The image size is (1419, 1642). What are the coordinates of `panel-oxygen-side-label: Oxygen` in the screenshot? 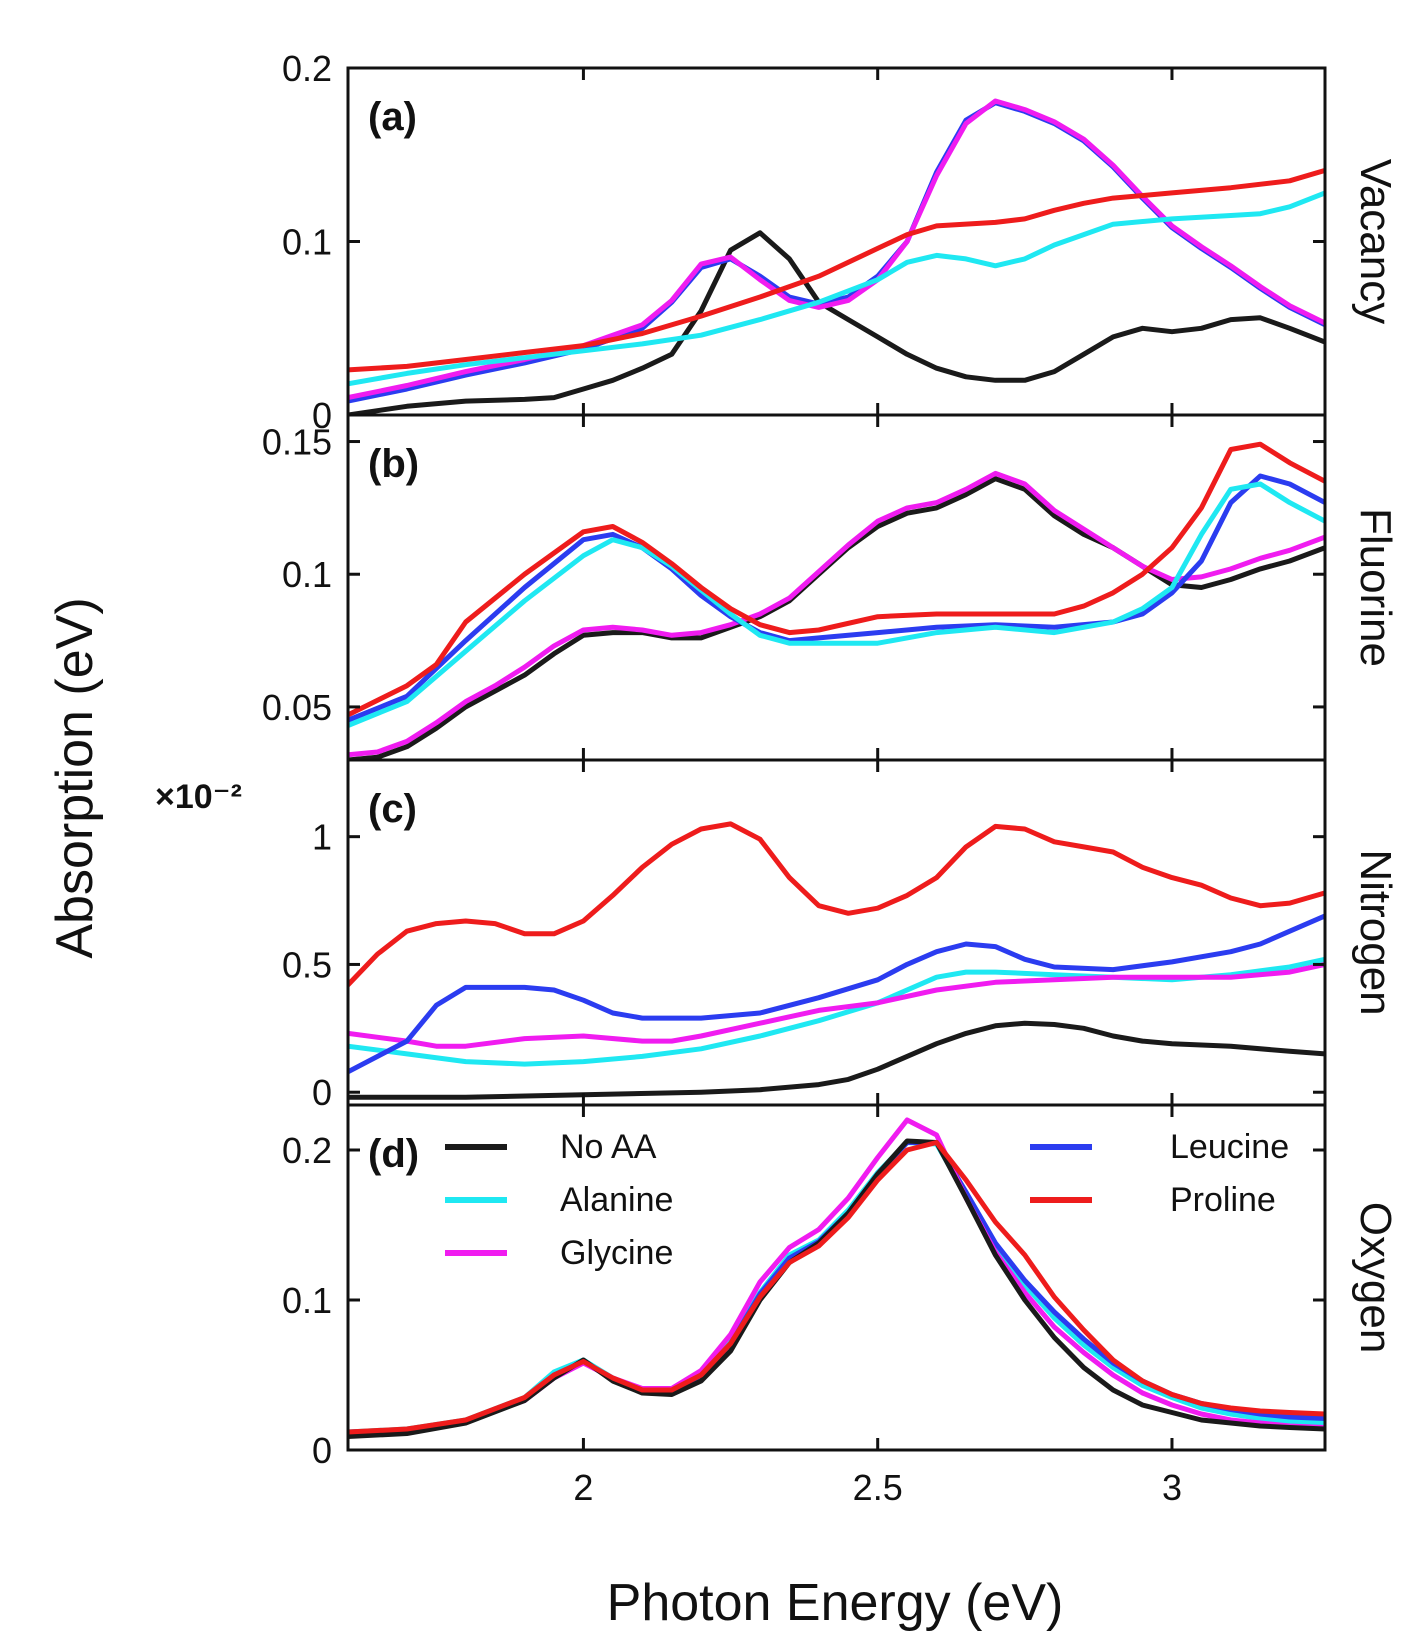 It's located at (1375, 1278).